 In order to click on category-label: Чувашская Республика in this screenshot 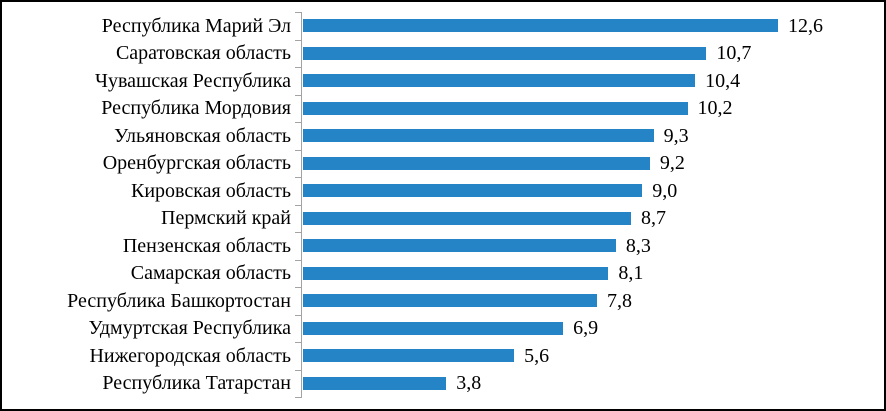, I will do `click(192, 80)`.